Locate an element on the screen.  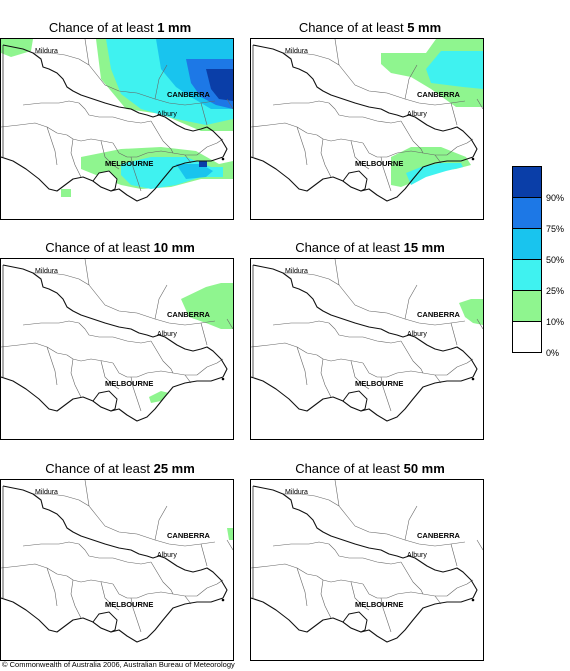
map-15mm: Mildura CANBERRA Albury MELBOURNE is located at coordinates (367, 349).